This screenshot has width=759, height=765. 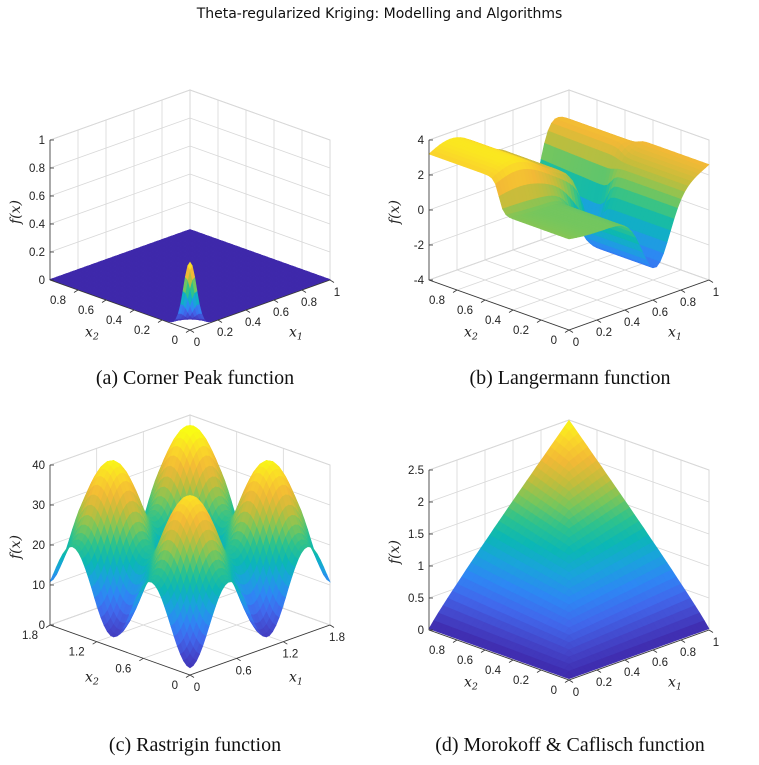 I want to click on x1-tick-label: 0.4, so click(x=253, y=323).